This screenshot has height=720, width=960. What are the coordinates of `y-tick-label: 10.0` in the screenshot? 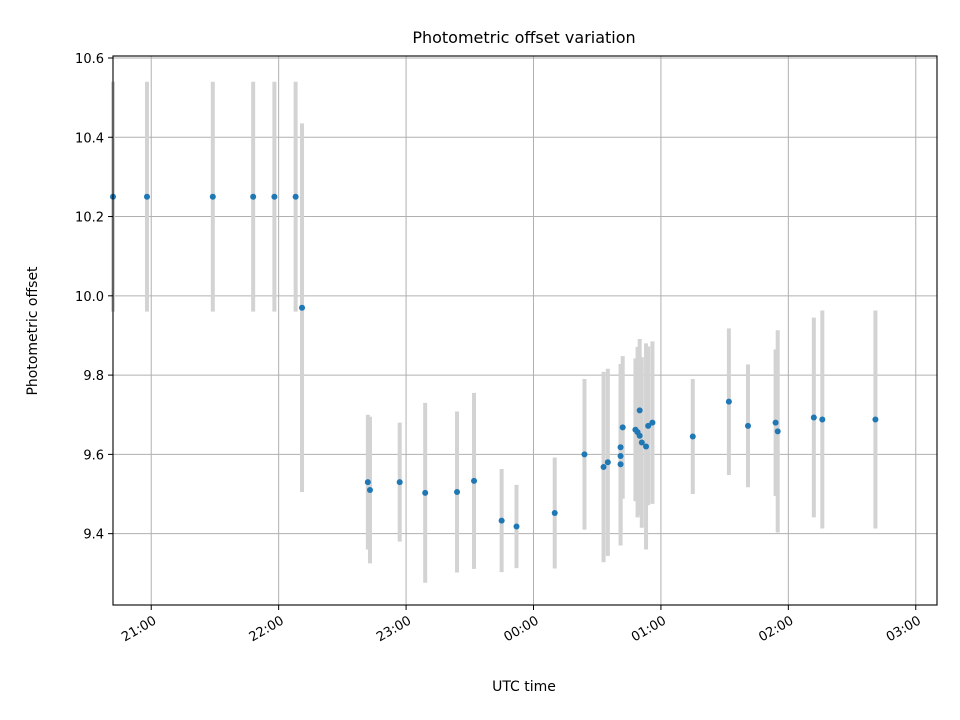 It's located at (89, 297).